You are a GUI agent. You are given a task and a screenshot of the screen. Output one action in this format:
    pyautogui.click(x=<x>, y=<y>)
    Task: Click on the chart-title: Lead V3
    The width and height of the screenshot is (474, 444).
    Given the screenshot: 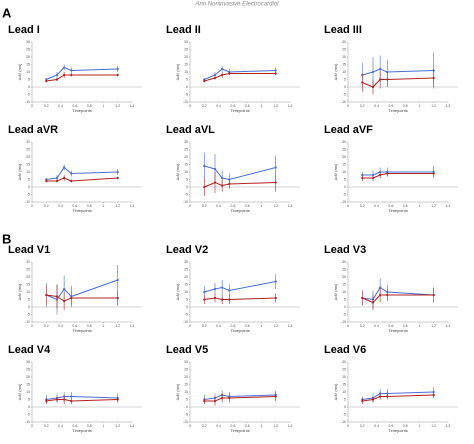 What is the action you would take?
    pyautogui.click(x=345, y=250)
    